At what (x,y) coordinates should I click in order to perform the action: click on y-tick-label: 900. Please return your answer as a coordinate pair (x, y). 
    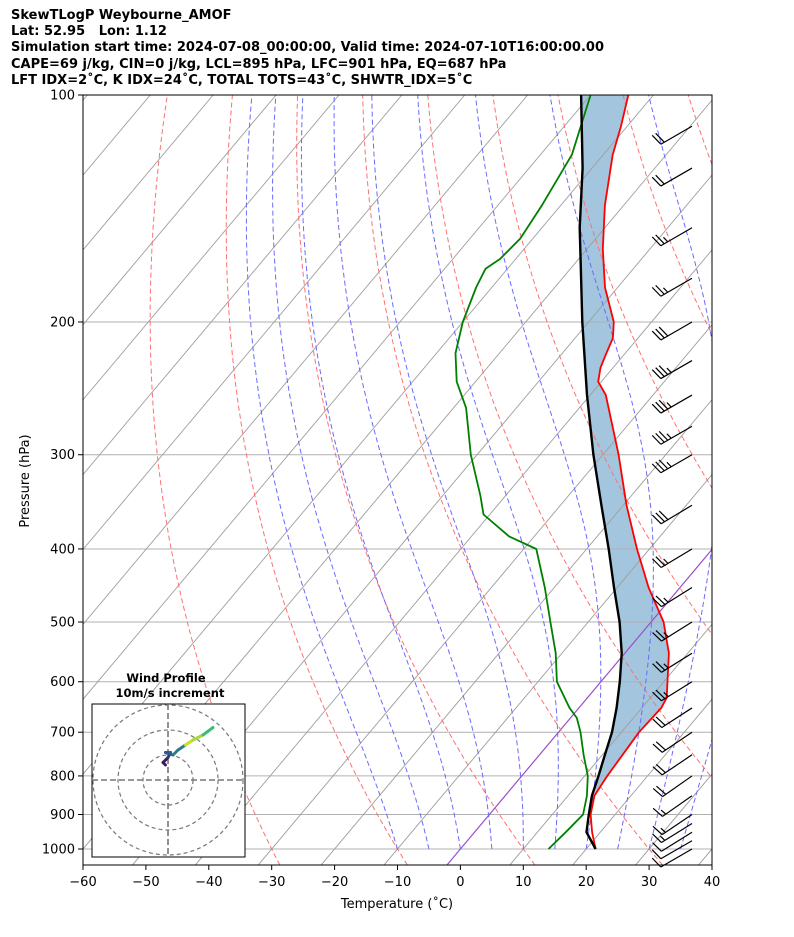
    Looking at the image, I should click on (62, 815).